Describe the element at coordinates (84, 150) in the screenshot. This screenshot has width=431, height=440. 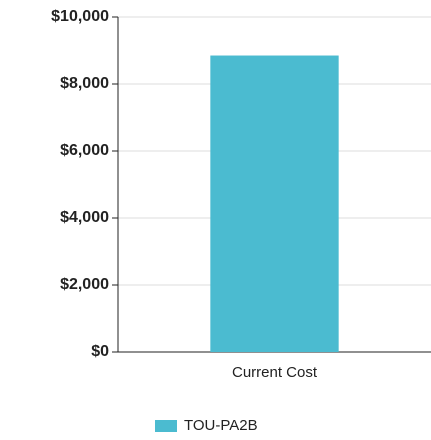
I see `y-tick-label: $6,000` at that location.